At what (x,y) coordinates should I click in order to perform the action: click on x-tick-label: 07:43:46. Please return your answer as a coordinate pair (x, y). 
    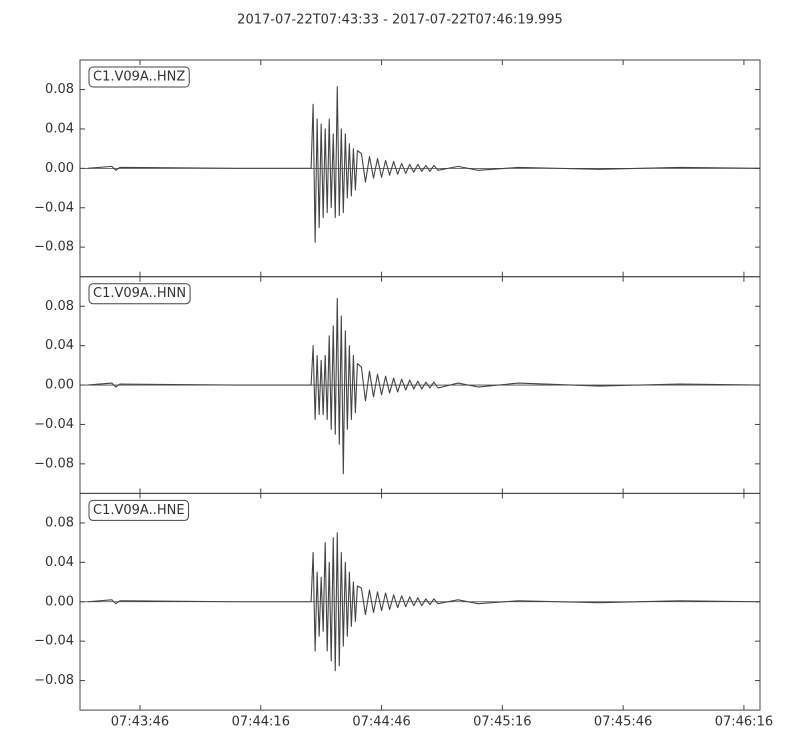
    Looking at the image, I should click on (140, 722).